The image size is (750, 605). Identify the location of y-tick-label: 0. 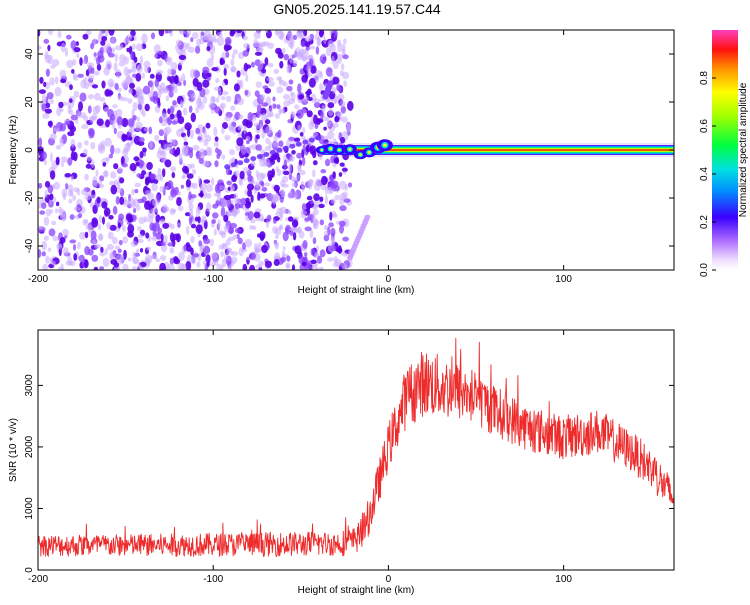
(29, 150).